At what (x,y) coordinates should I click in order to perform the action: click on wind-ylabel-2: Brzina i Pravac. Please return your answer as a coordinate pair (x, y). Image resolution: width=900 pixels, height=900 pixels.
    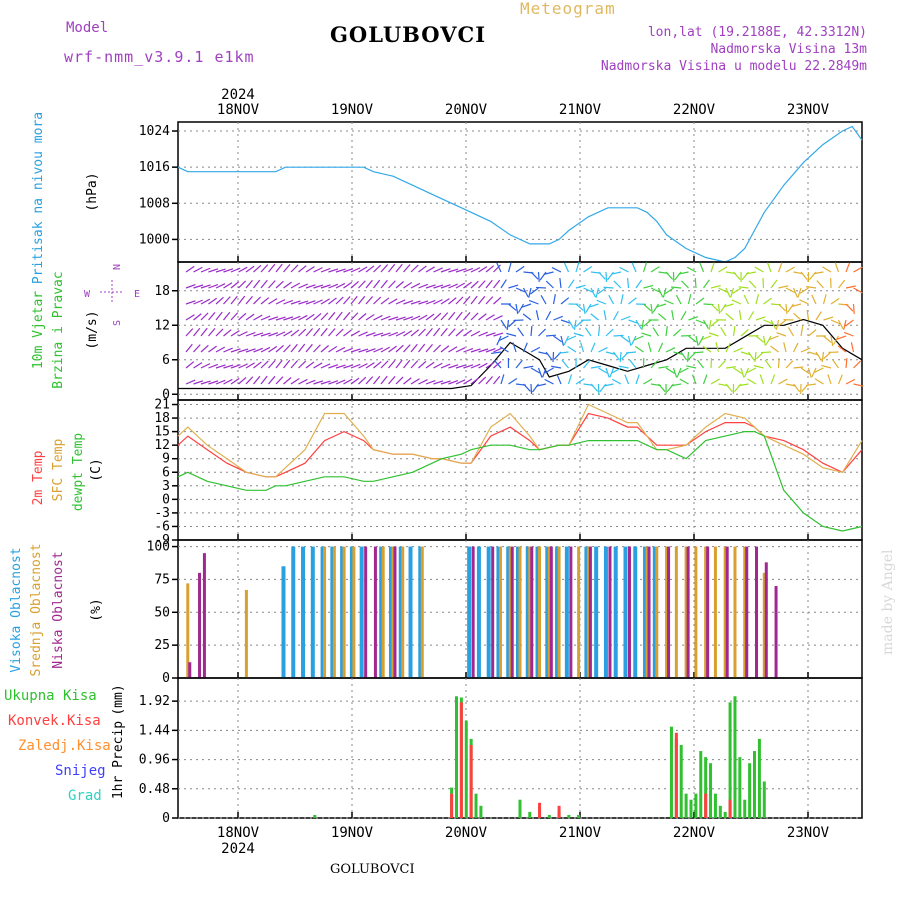
    Looking at the image, I should click on (58, 329).